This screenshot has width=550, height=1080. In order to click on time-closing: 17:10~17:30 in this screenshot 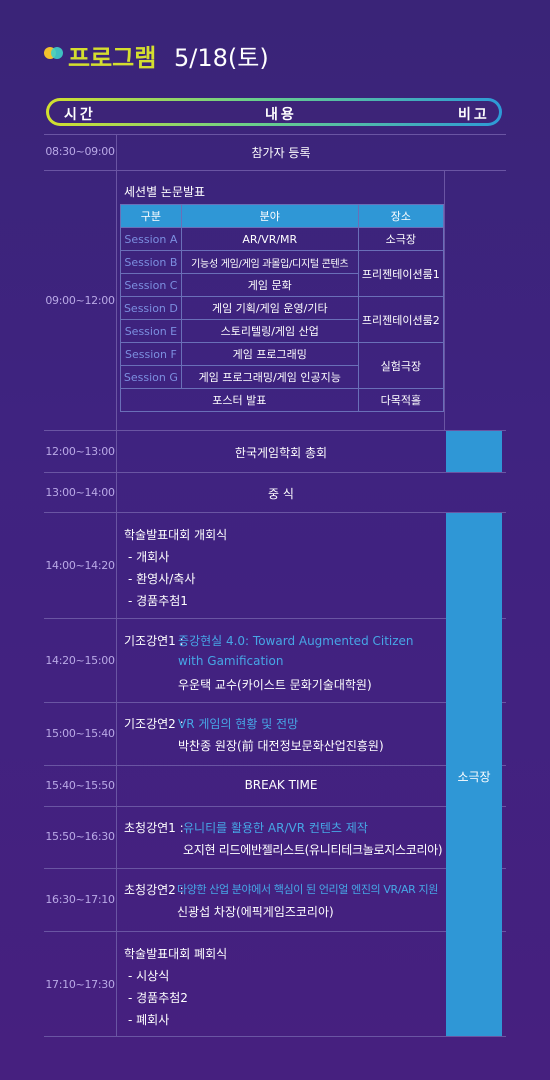, I will do `click(80, 984)`.